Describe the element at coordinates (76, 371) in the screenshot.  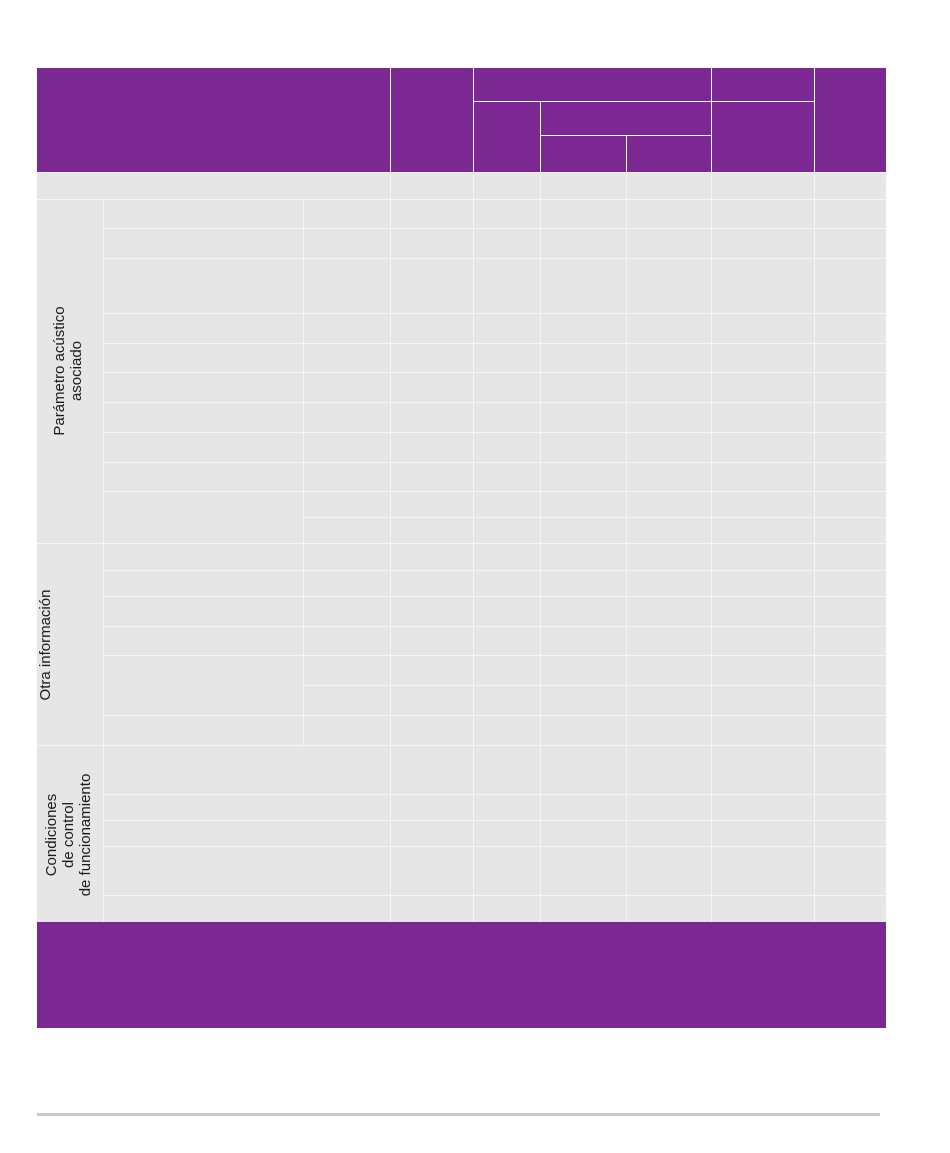
I see `section-label-acoustic-line2: asociado` at that location.